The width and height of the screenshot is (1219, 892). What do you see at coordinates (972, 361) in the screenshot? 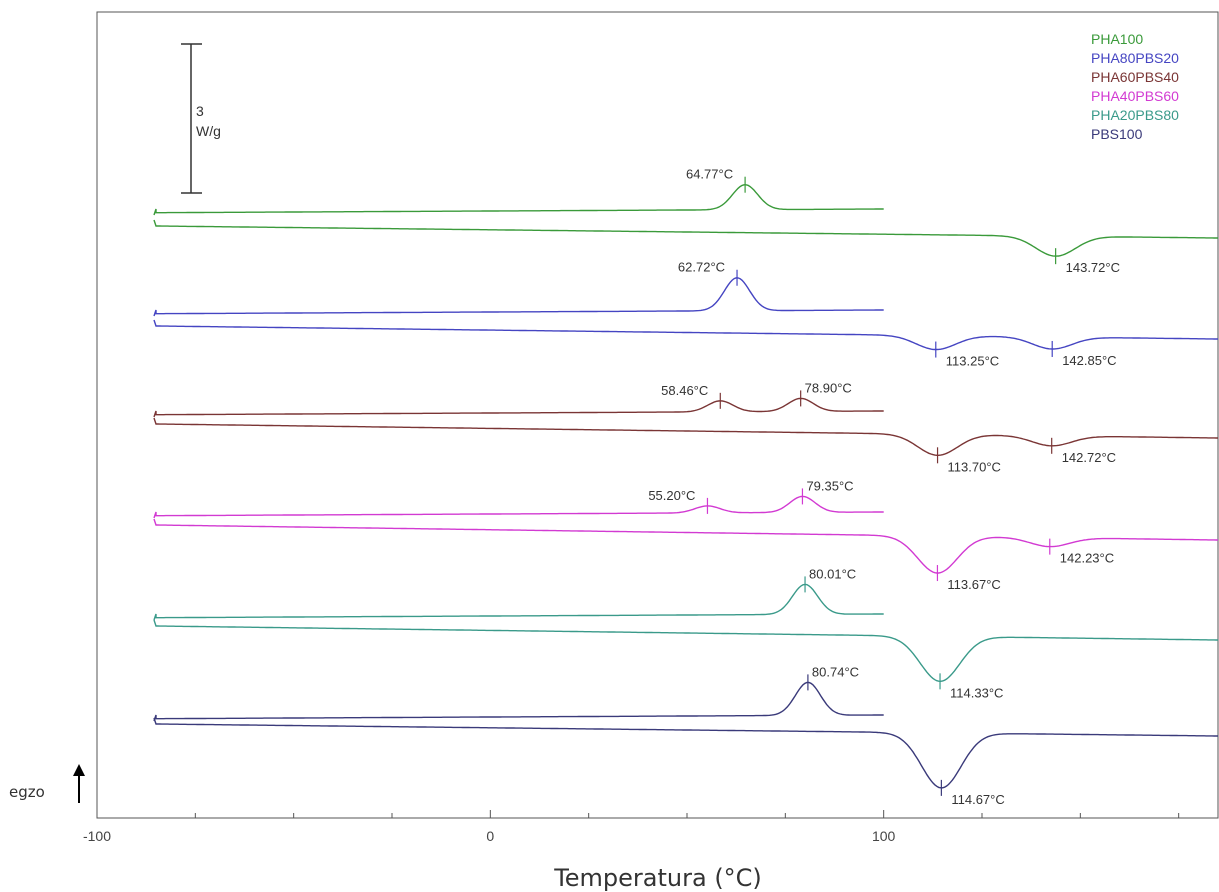
I see `peak-label: 113.25°C` at bounding box center [972, 361].